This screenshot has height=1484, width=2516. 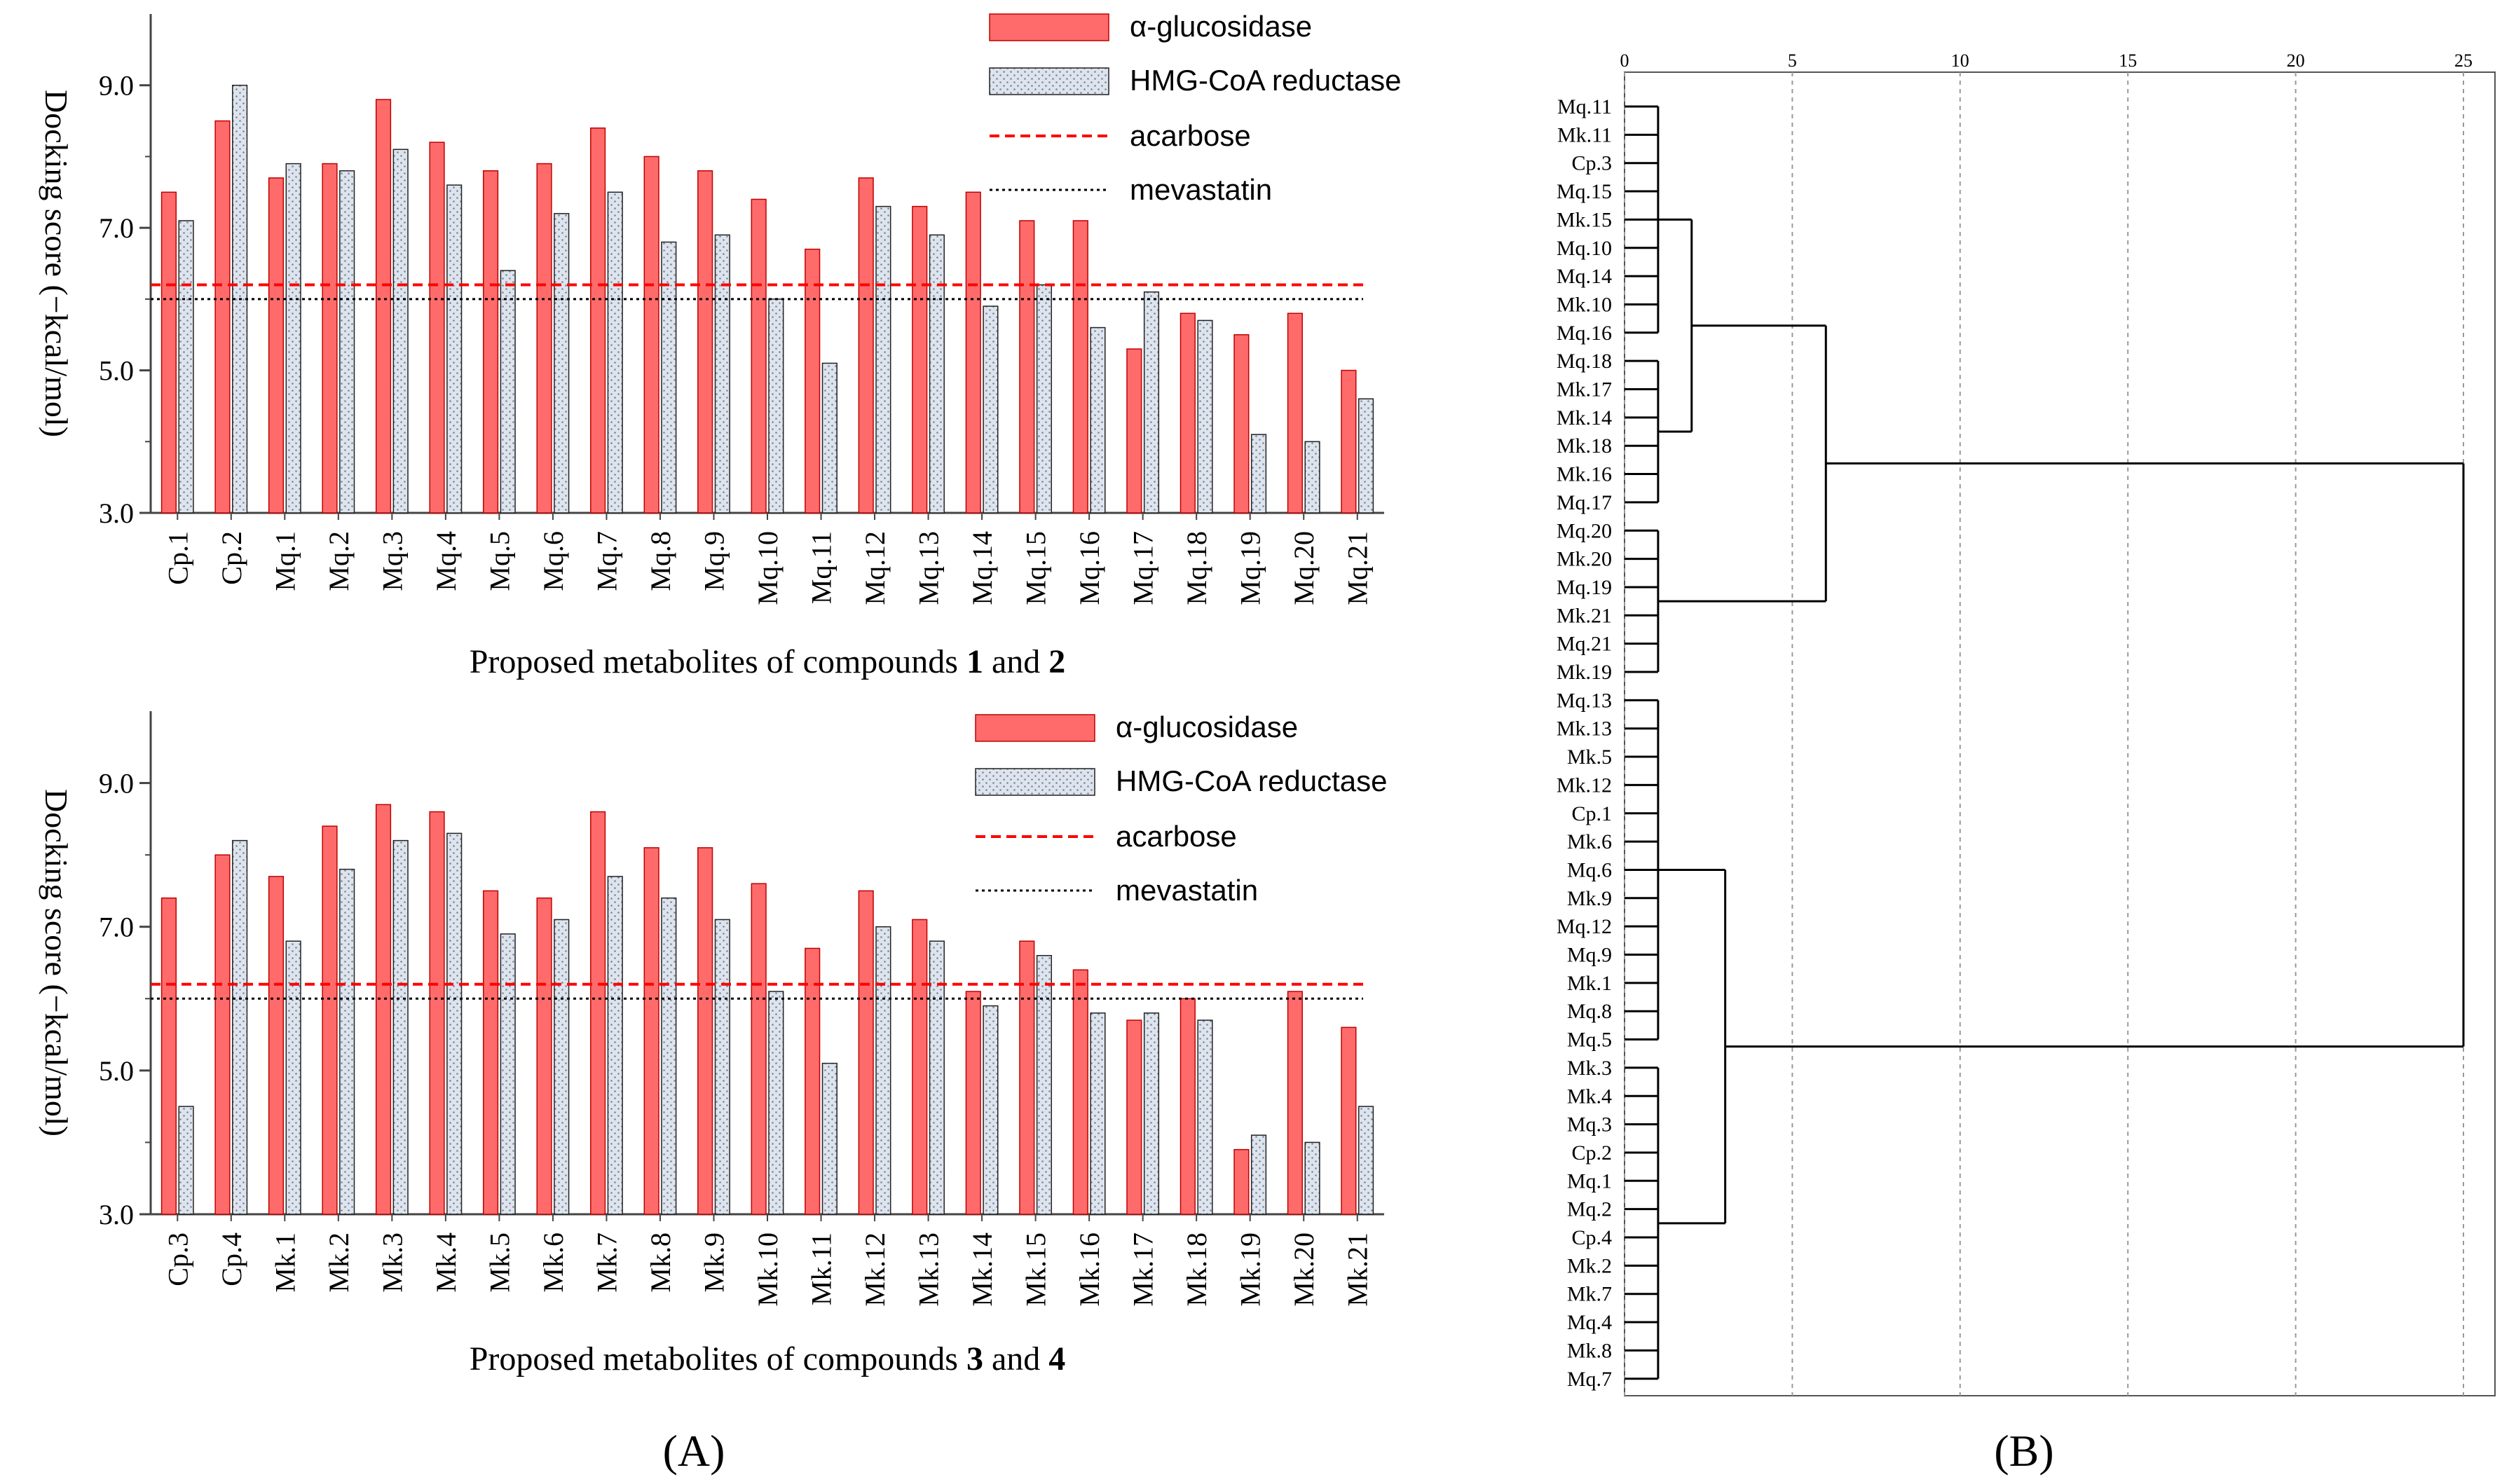 I want to click on dendrogram-tick-label: 5, so click(x=1792, y=60).